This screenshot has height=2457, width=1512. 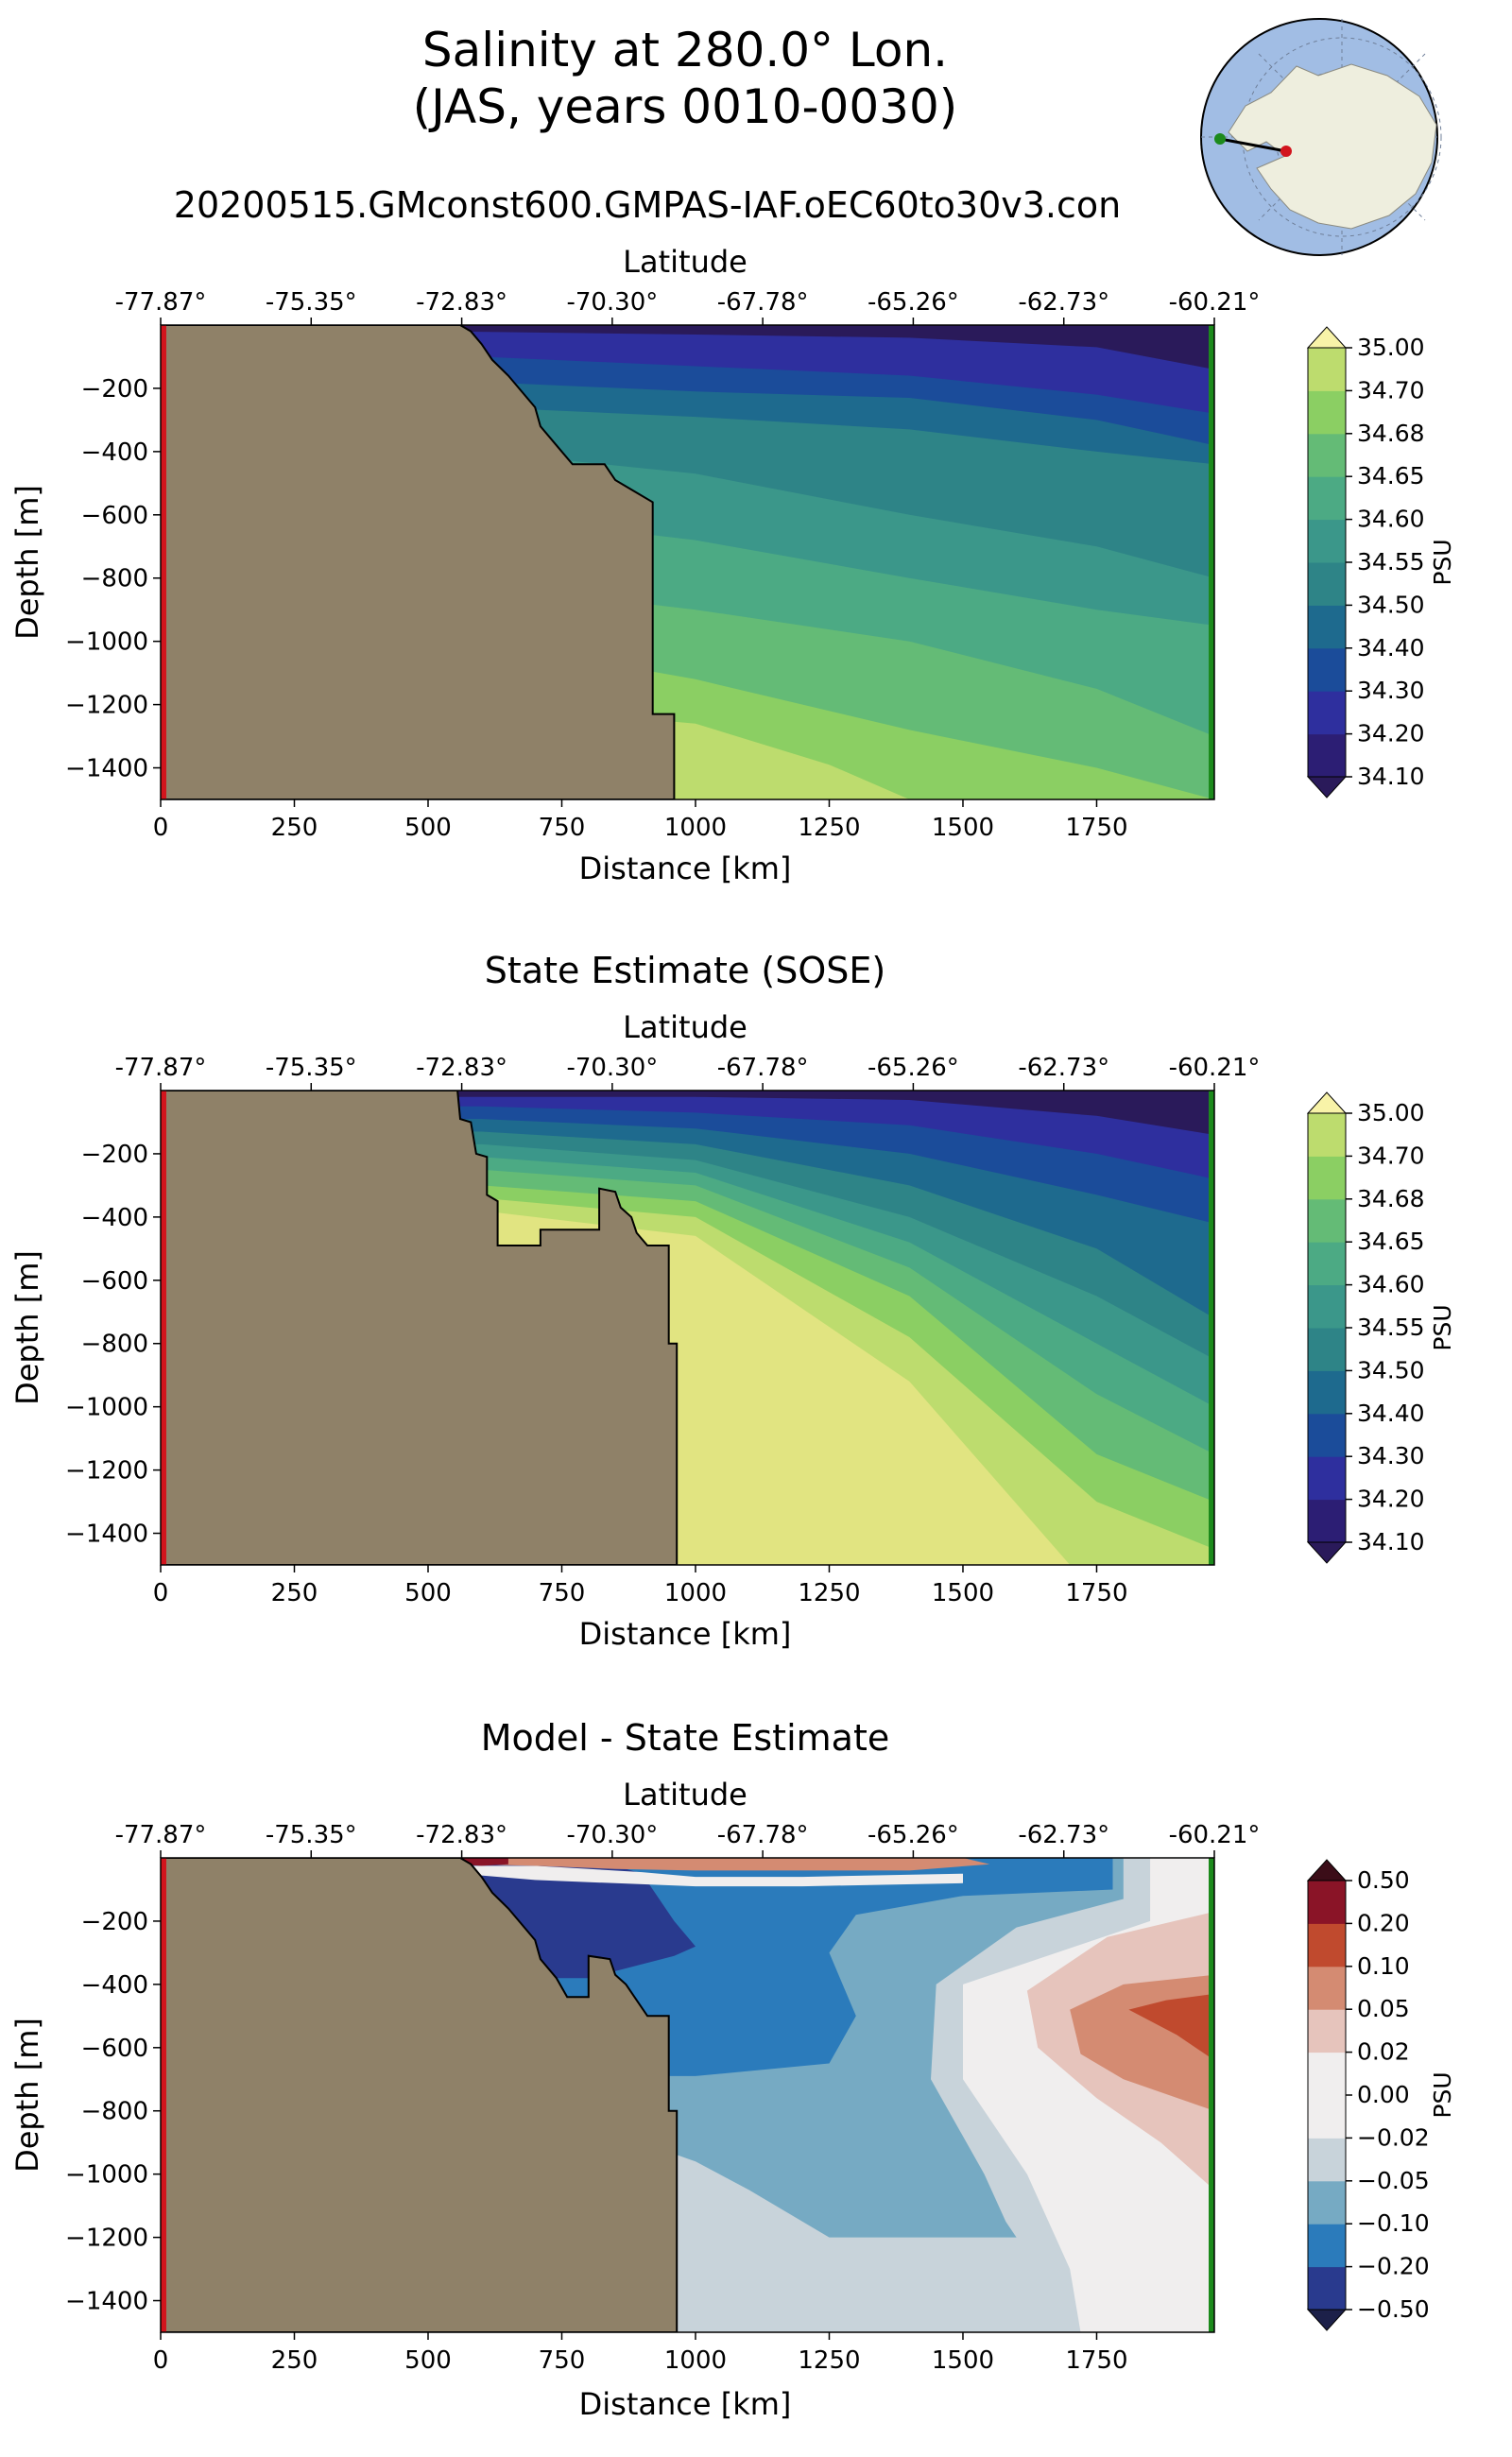 What do you see at coordinates (114, 1281) in the screenshot?
I see `y-tick-label: −600` at bounding box center [114, 1281].